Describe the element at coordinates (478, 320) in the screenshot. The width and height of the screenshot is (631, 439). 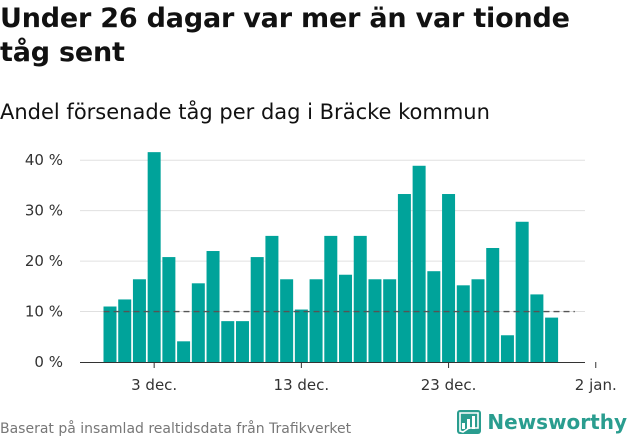
I see `bar: 2023-12-25: 16.4 %` at that location.